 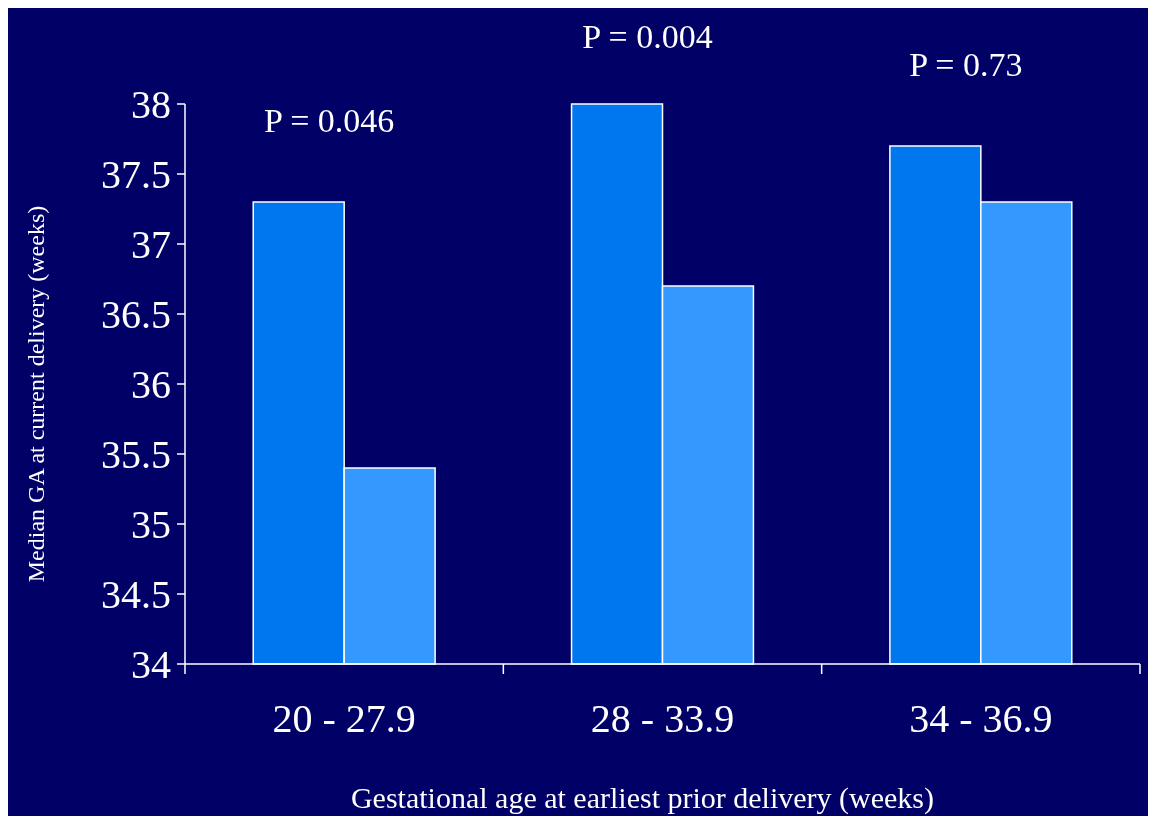 I want to click on x-tick-label: 28 - 33.9, so click(x=662, y=718).